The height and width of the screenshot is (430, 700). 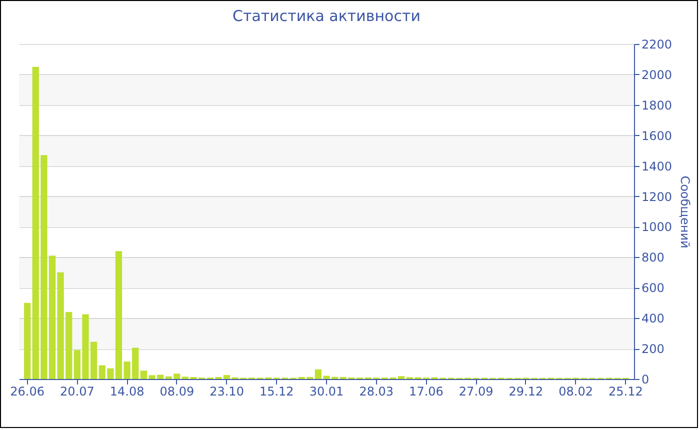 I want to click on x-tick-label: 29.12, so click(x=526, y=391).